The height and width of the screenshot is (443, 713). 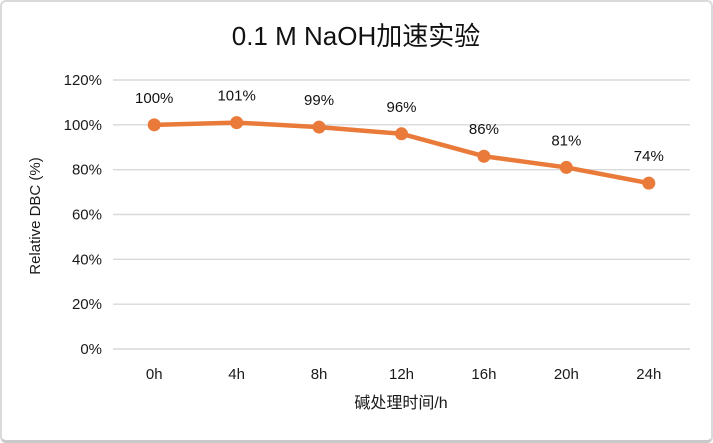 I want to click on data-label: 86%, so click(x=484, y=129).